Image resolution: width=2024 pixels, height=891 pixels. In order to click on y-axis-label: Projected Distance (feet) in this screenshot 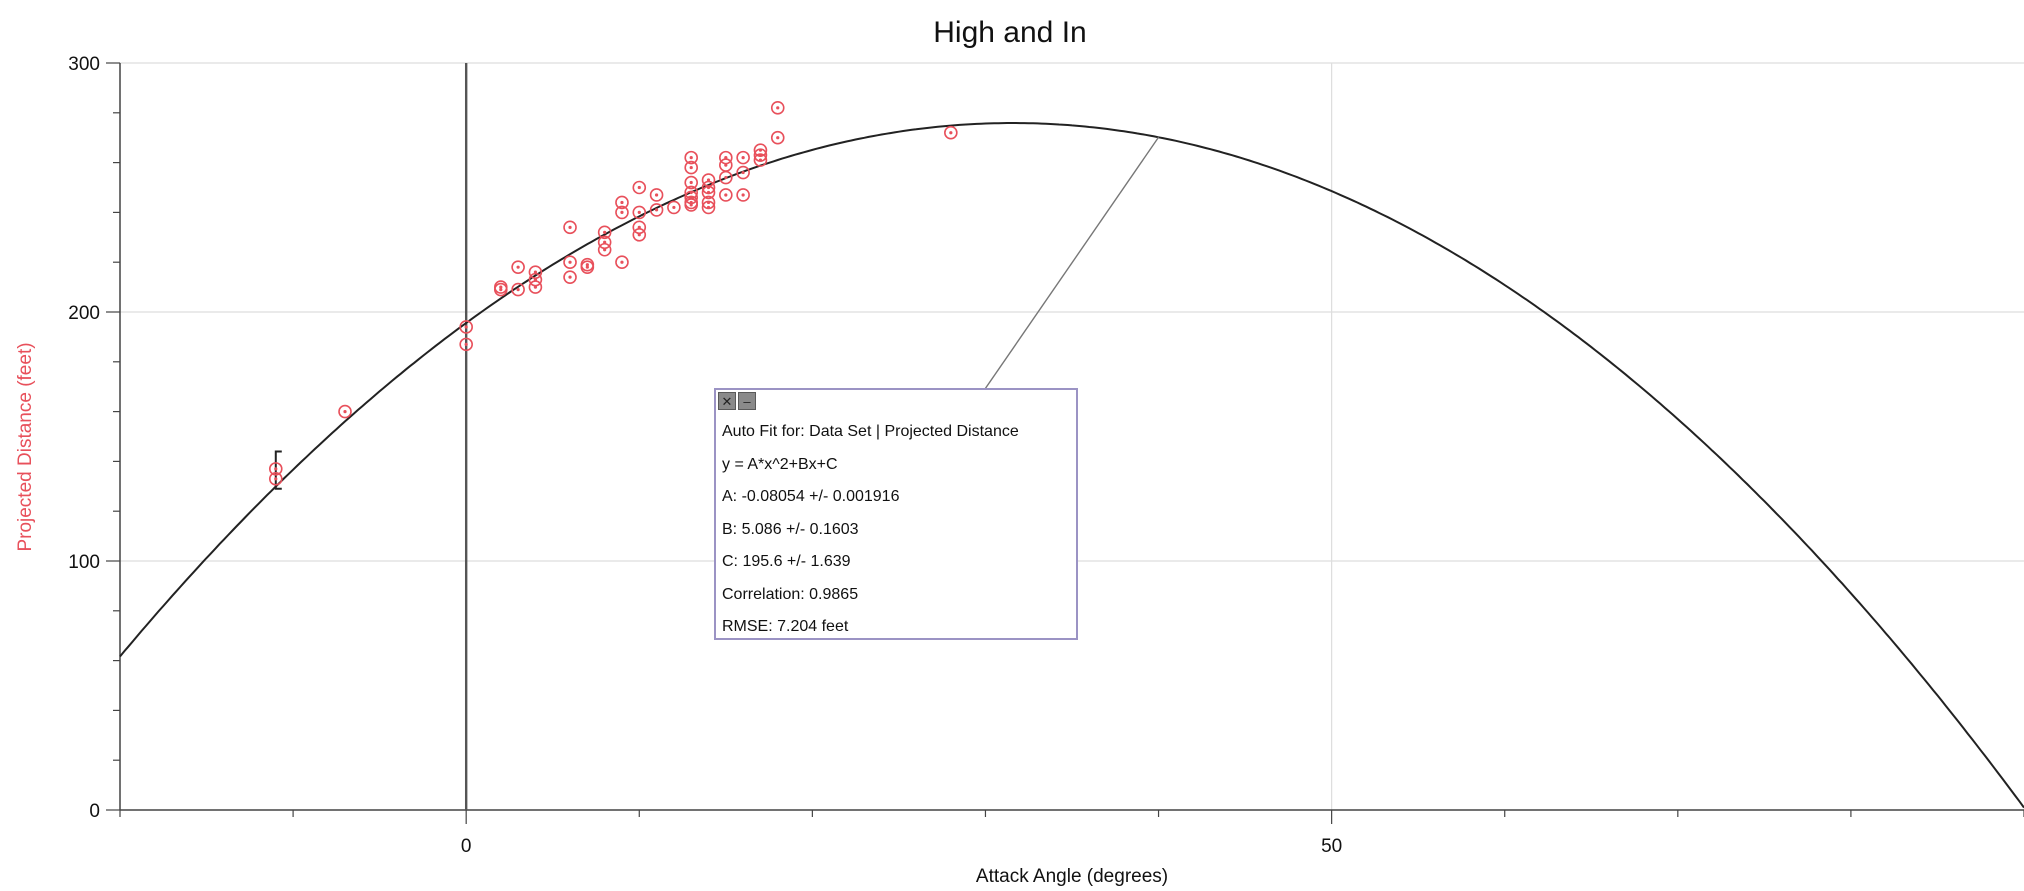, I will do `click(25, 446)`.